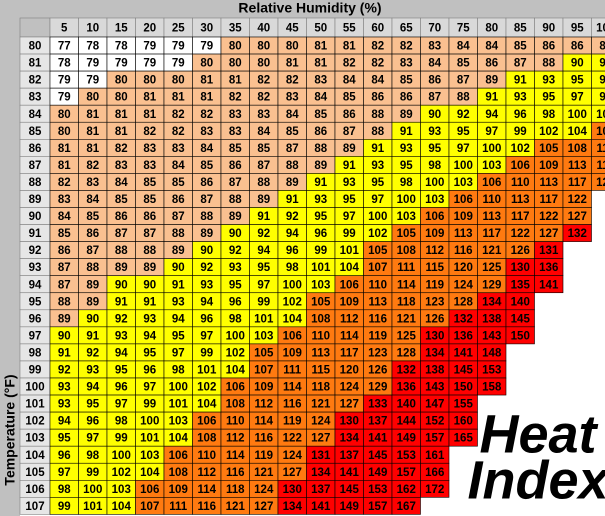 The width and height of the screenshot is (605, 516). Describe the element at coordinates (292, 439) in the screenshot. I see `heat-value: 122` at that location.